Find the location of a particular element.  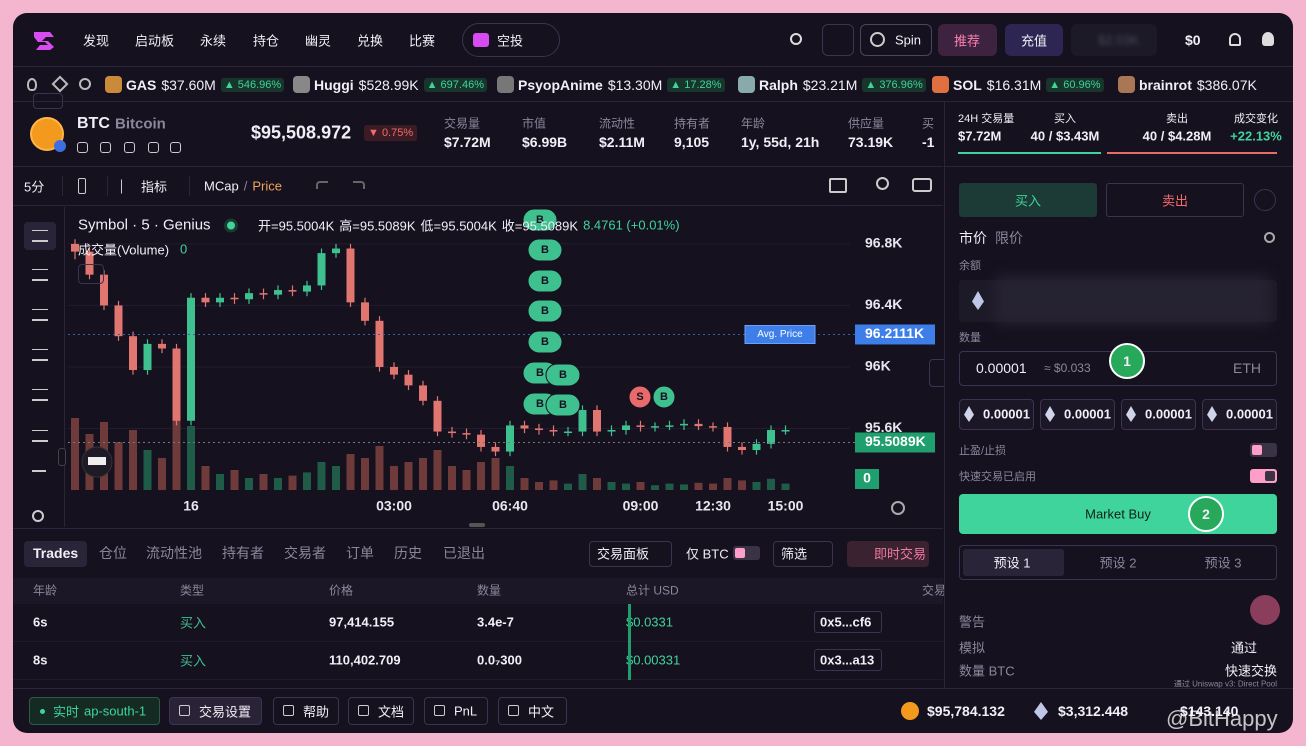

bottom-tab: 交易者 is located at coordinates (305, 553).